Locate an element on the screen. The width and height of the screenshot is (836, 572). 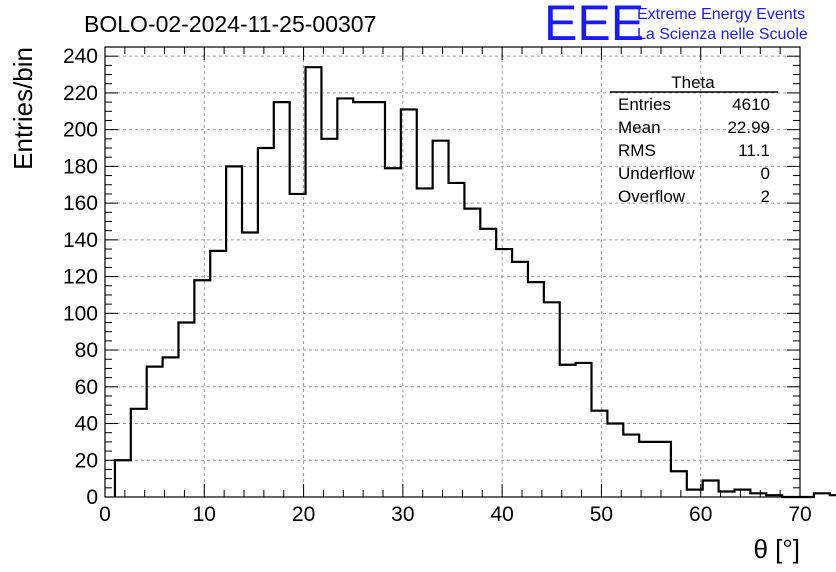
y-tick-label: 20 is located at coordinates (86, 460).